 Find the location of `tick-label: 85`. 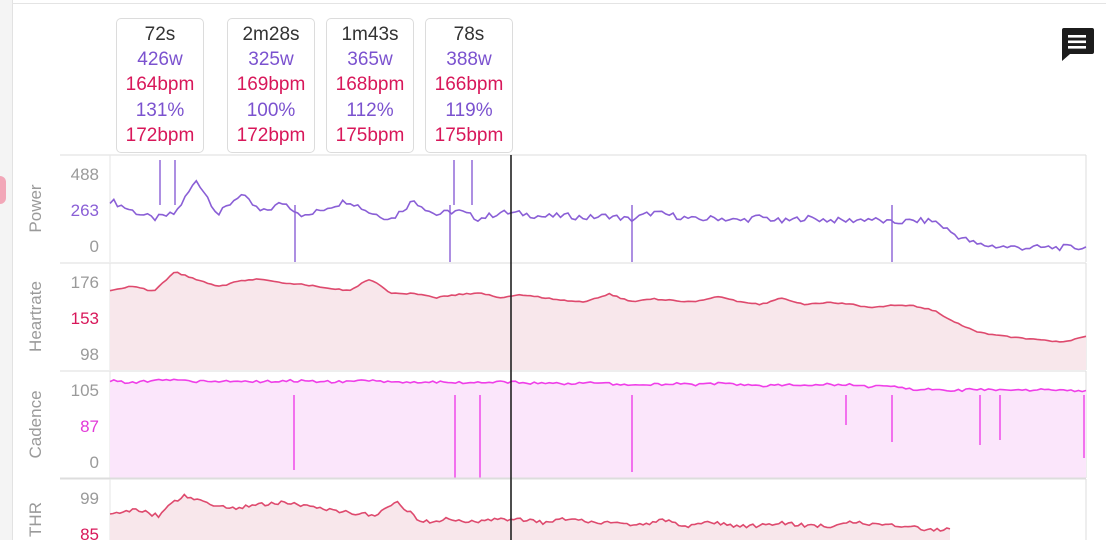

tick-label: 85 is located at coordinates (89, 532).